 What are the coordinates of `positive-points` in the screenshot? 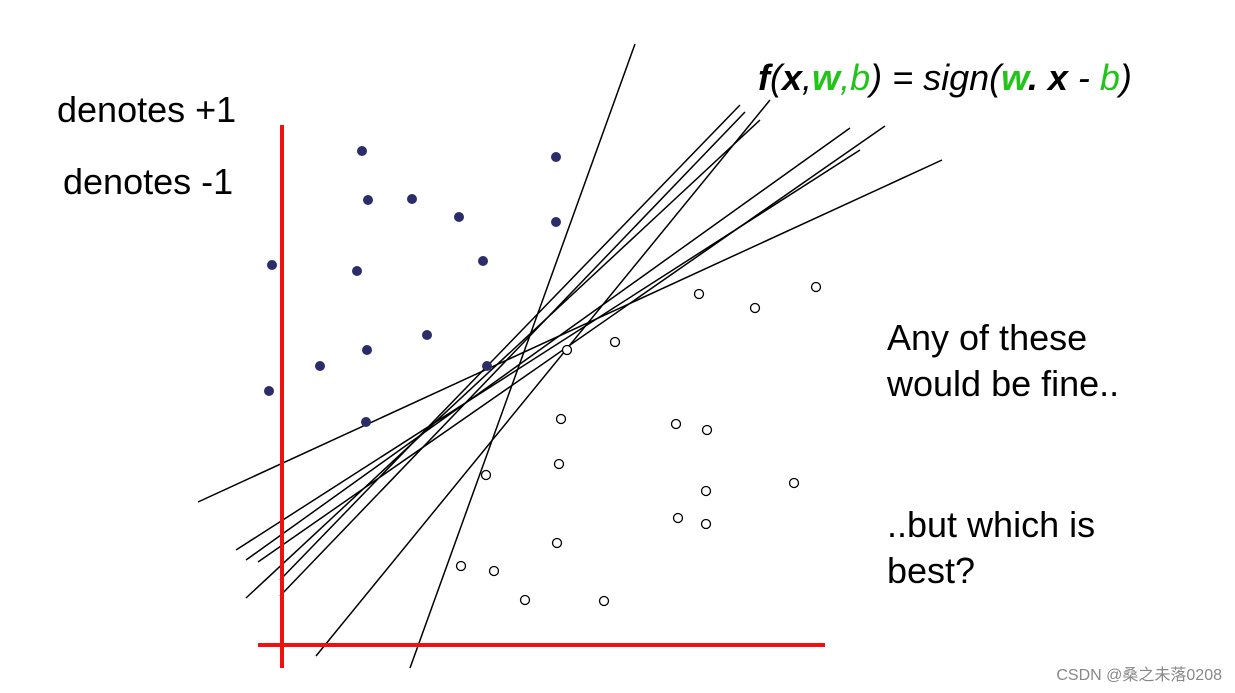 It's located at (412, 286).